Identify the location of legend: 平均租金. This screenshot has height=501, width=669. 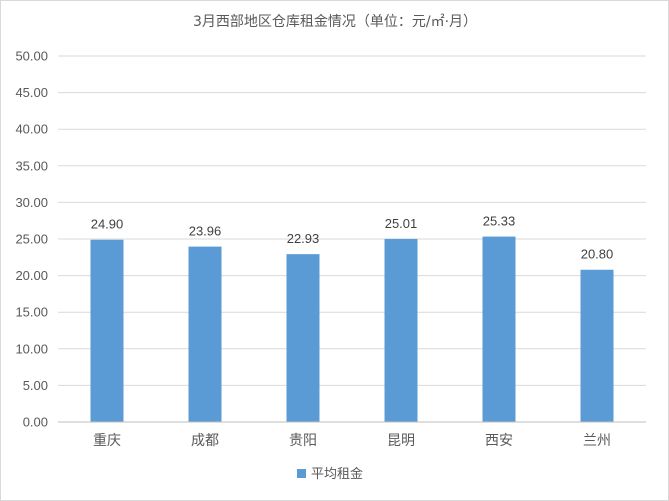
(330, 474).